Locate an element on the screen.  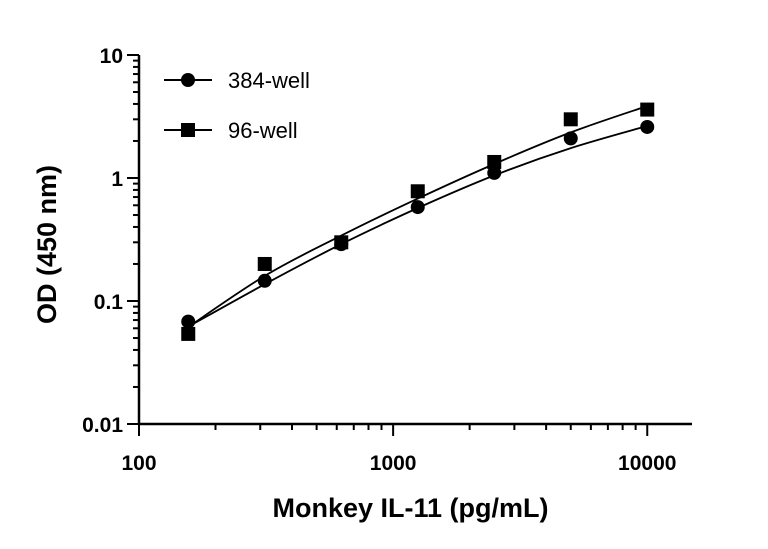
x-tick-label: 1000 is located at coordinates (393, 463).